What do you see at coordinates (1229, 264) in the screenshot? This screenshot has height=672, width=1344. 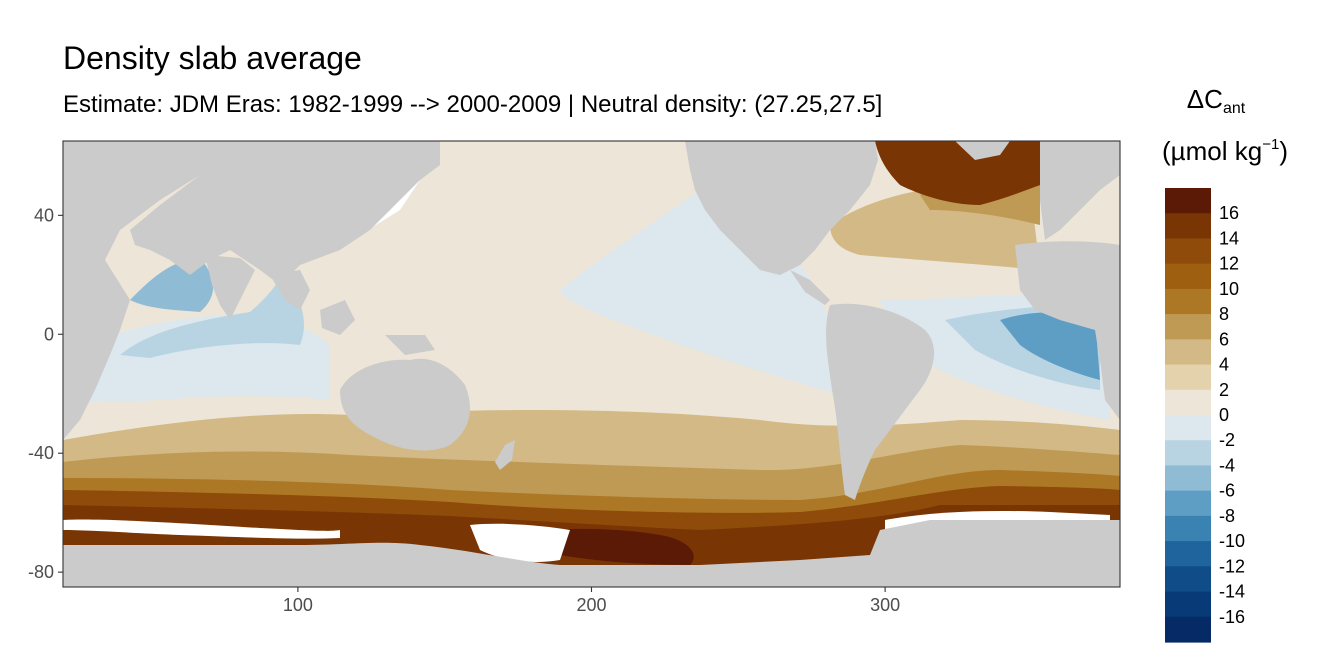 I see `legend-label: 12` at bounding box center [1229, 264].